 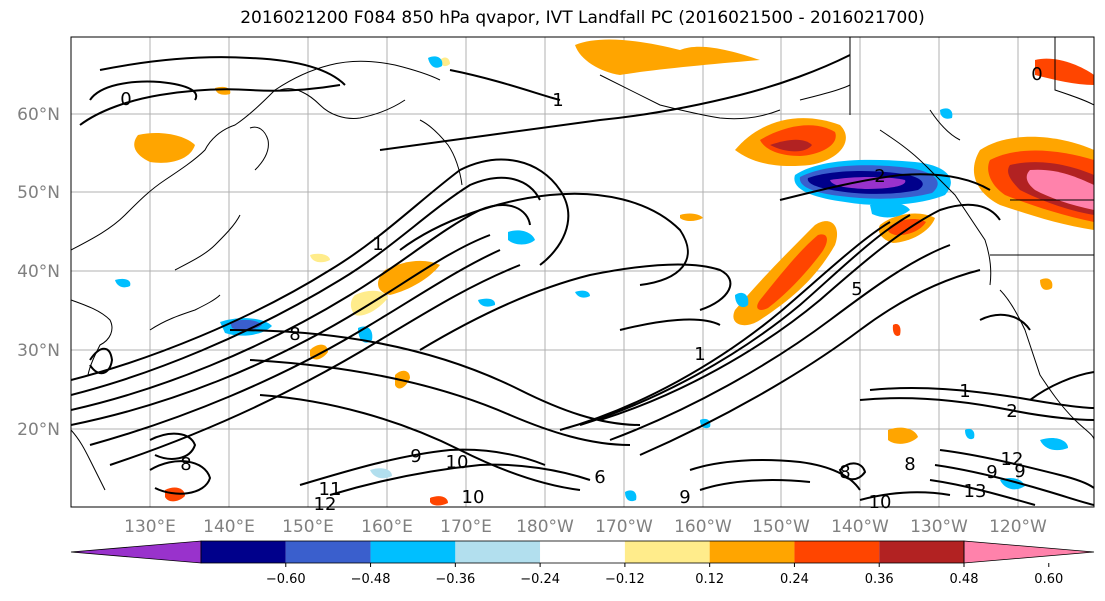 What do you see at coordinates (975, 491) in the screenshot?
I see `contour-label: 13` at bounding box center [975, 491].